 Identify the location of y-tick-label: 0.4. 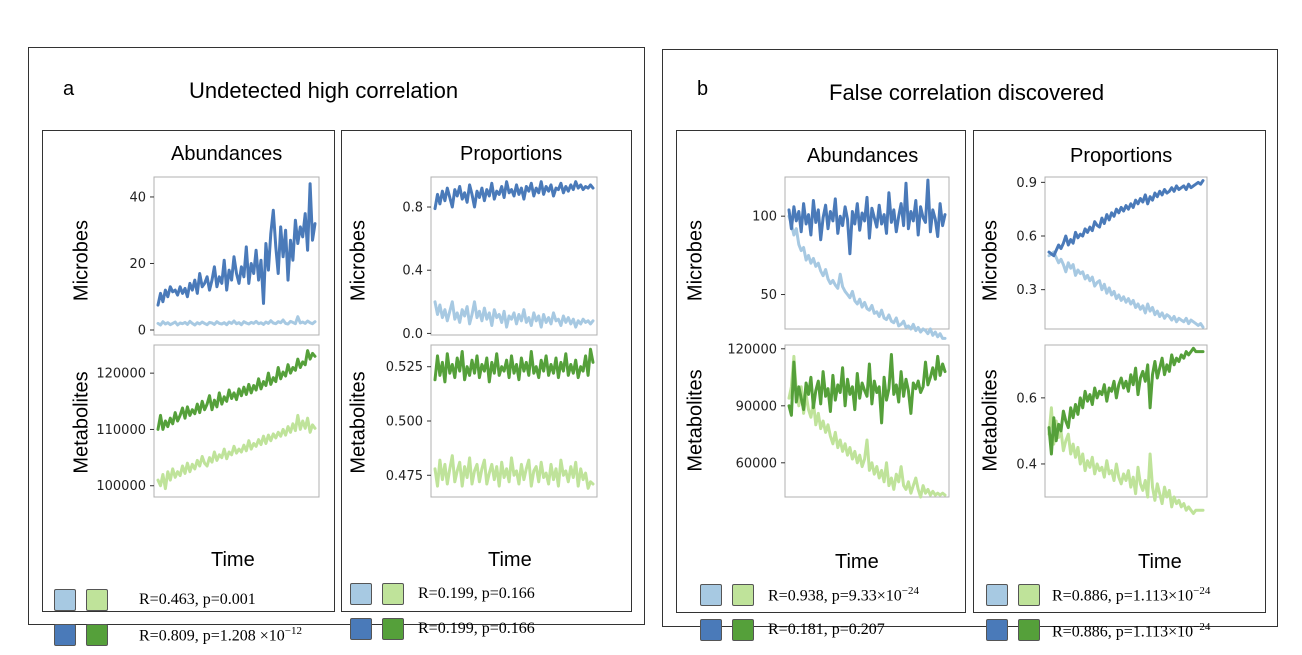
(1026, 464).